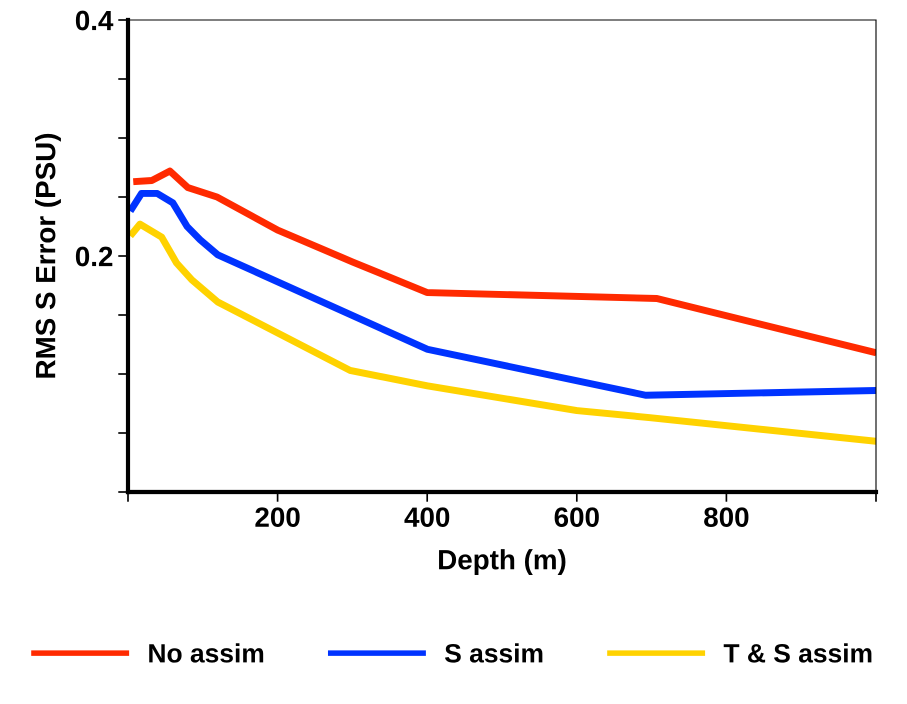  What do you see at coordinates (48, 256) in the screenshot?
I see `y-axis-title: RMS S Error (PSU)` at bounding box center [48, 256].